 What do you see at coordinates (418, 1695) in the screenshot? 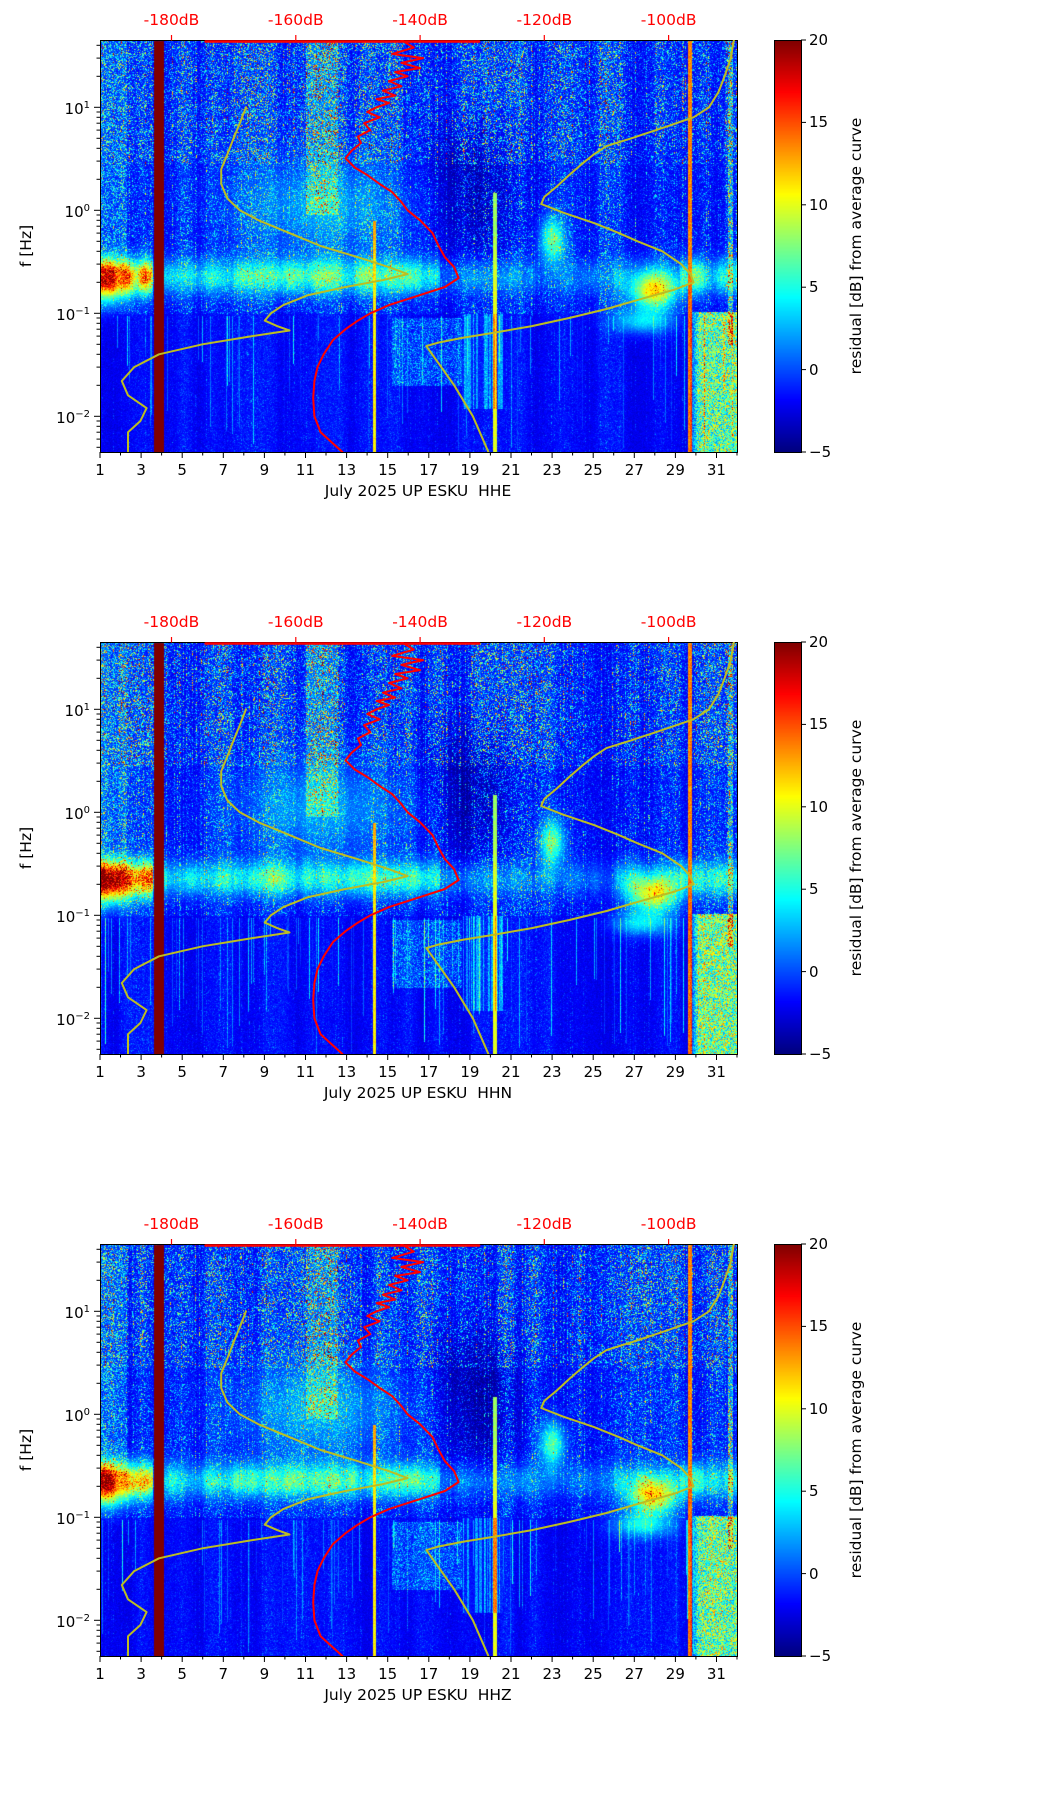
I see `x-axis-title: July 2025 UP ESKU HHZ` at bounding box center [418, 1695].